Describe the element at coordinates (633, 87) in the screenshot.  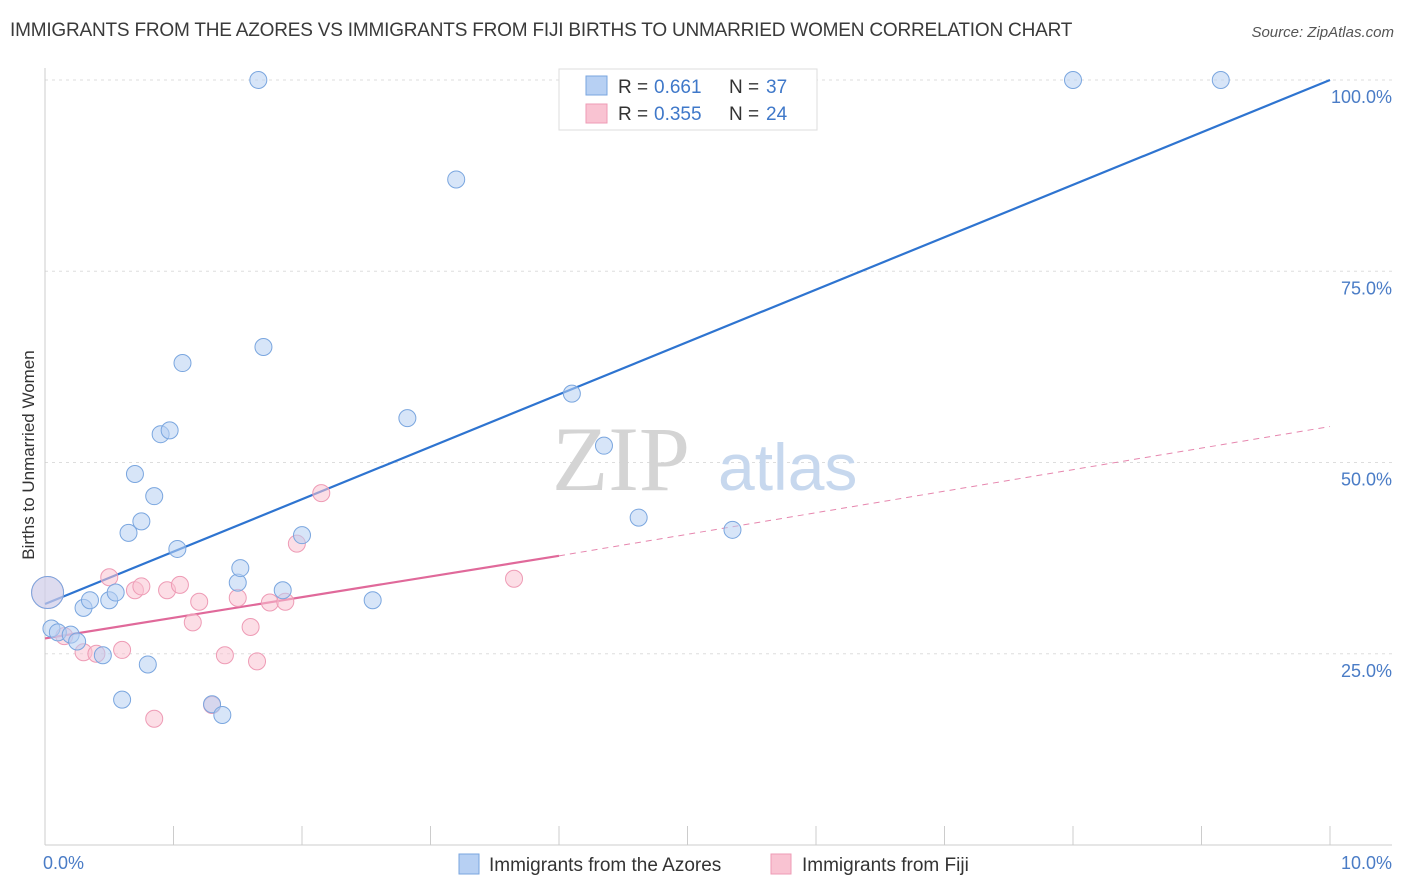
I see `legend-r-label-azores: R =` at that location.